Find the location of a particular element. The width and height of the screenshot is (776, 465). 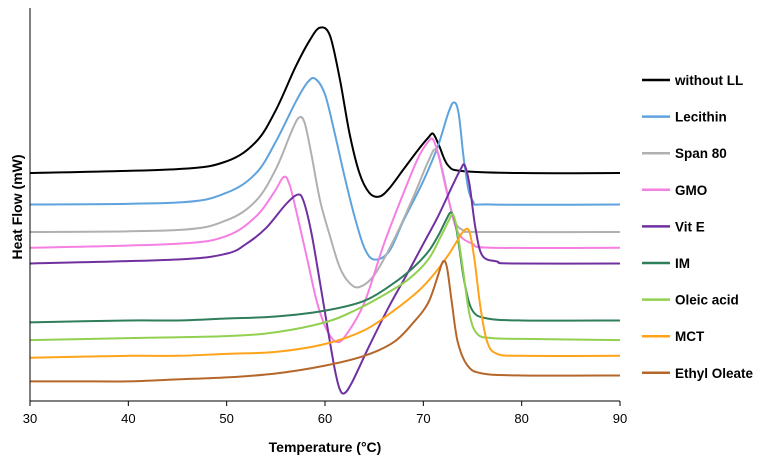

x-tick-label: 80 is located at coordinates (521, 418).